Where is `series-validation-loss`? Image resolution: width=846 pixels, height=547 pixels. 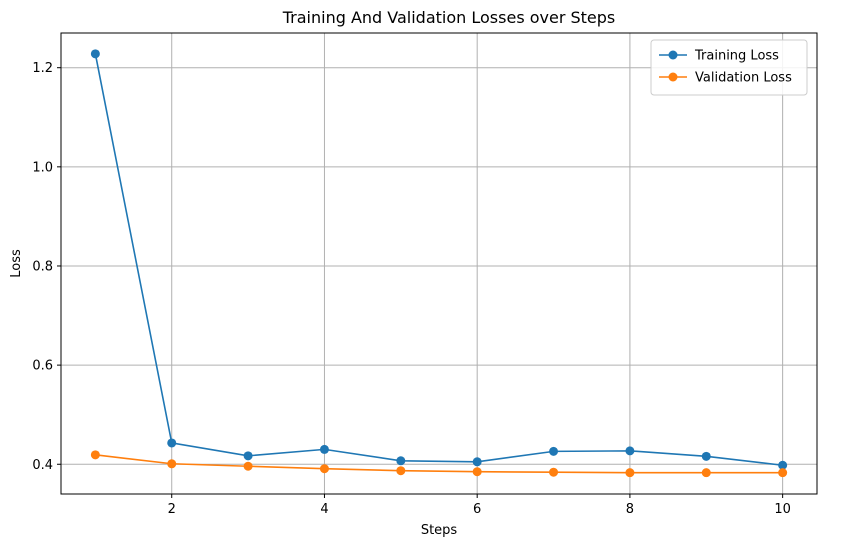
series-validation-loss is located at coordinates (439, 464).